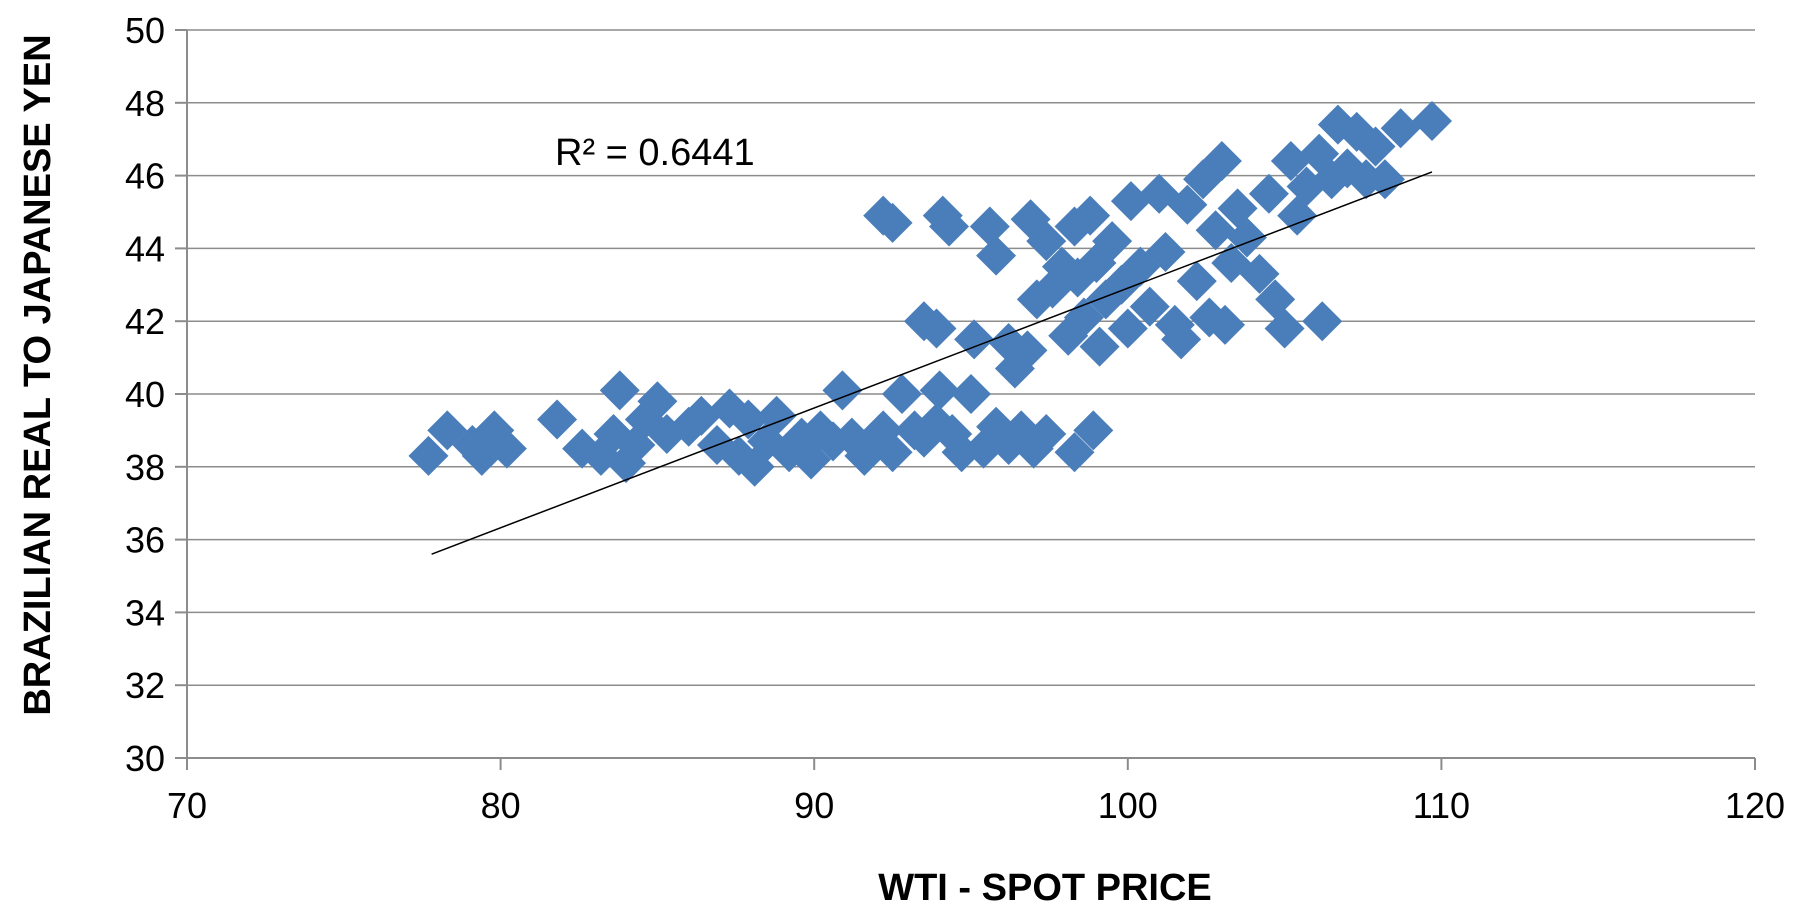  I want to click on x-tick-labels: 70 80 90 100 110 120, so click(976, 805).